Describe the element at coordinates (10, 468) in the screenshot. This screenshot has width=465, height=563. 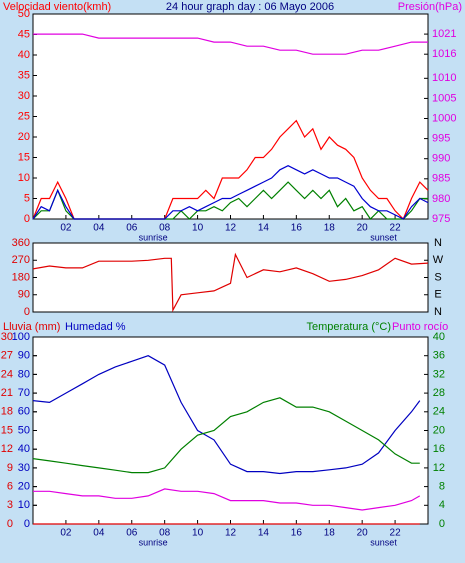
I see `y-tick-label: 9` at that location.